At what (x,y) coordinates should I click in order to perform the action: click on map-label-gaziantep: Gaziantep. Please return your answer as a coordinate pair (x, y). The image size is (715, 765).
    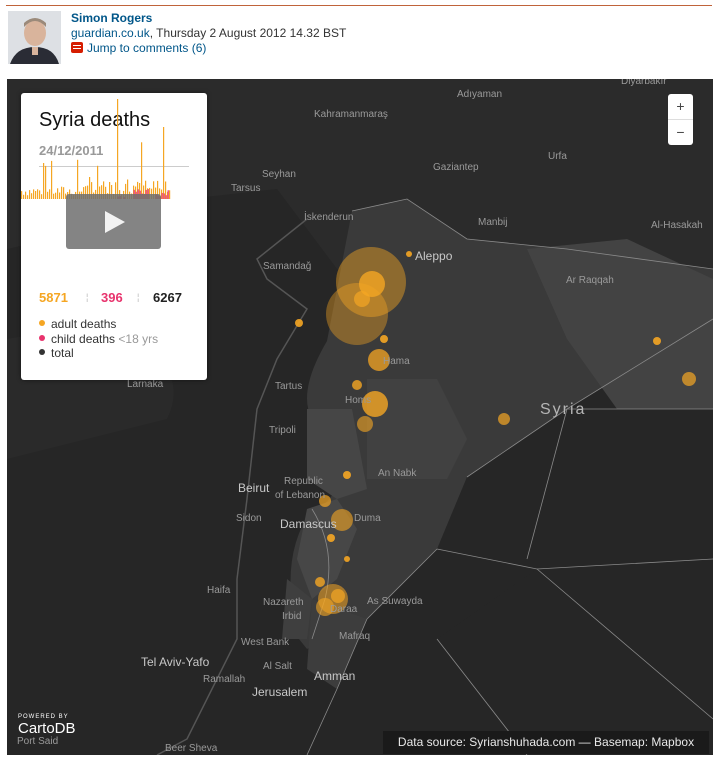
    Looking at the image, I should click on (456, 167).